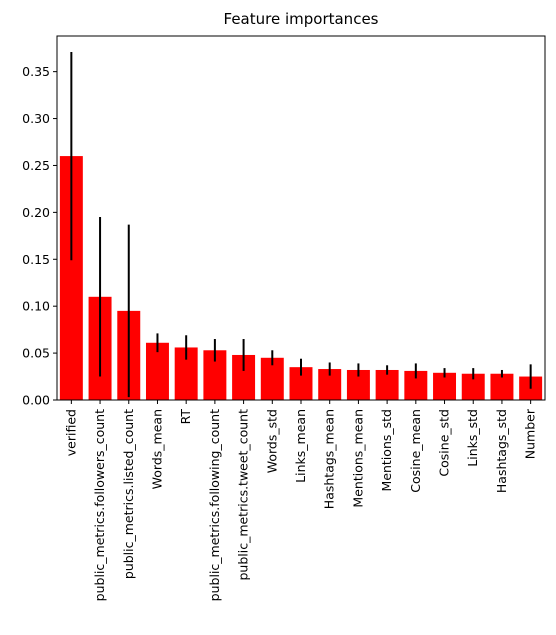 Image resolution: width=556 pixels, height=635 pixels. Describe the element at coordinates (386, 450) in the screenshot. I see `x-tick-label: Mentions_std` at that location.